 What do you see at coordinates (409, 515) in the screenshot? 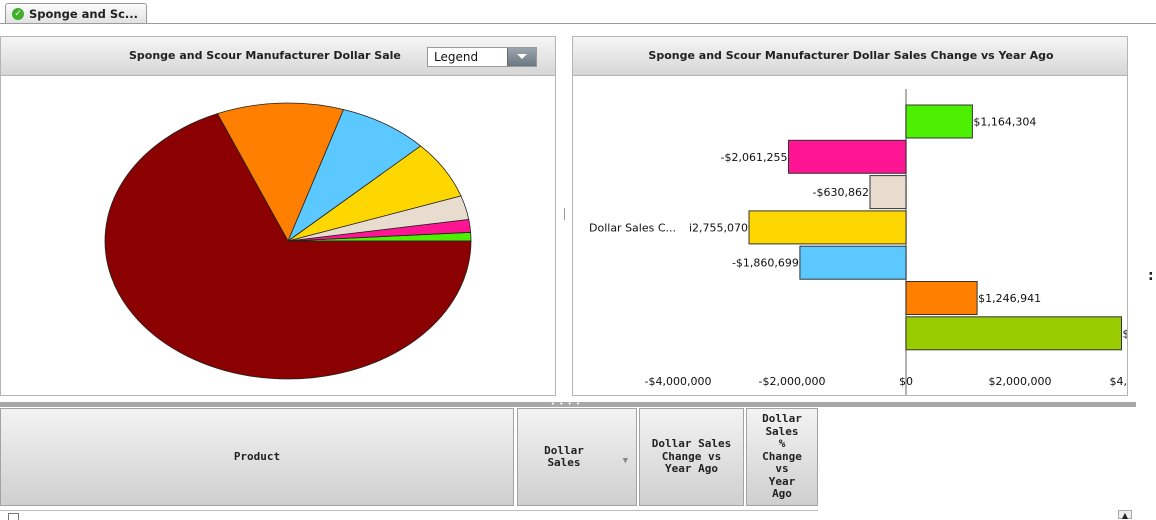
I see `table-row` at bounding box center [409, 515].